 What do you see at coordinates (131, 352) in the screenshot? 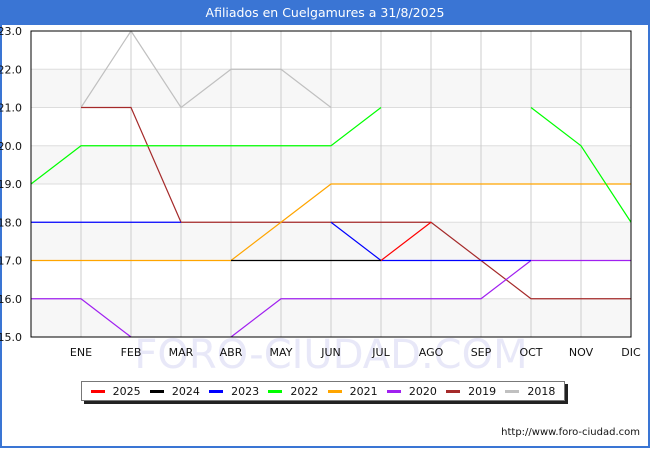
I see `x-tick-label: FEB` at bounding box center [131, 352].